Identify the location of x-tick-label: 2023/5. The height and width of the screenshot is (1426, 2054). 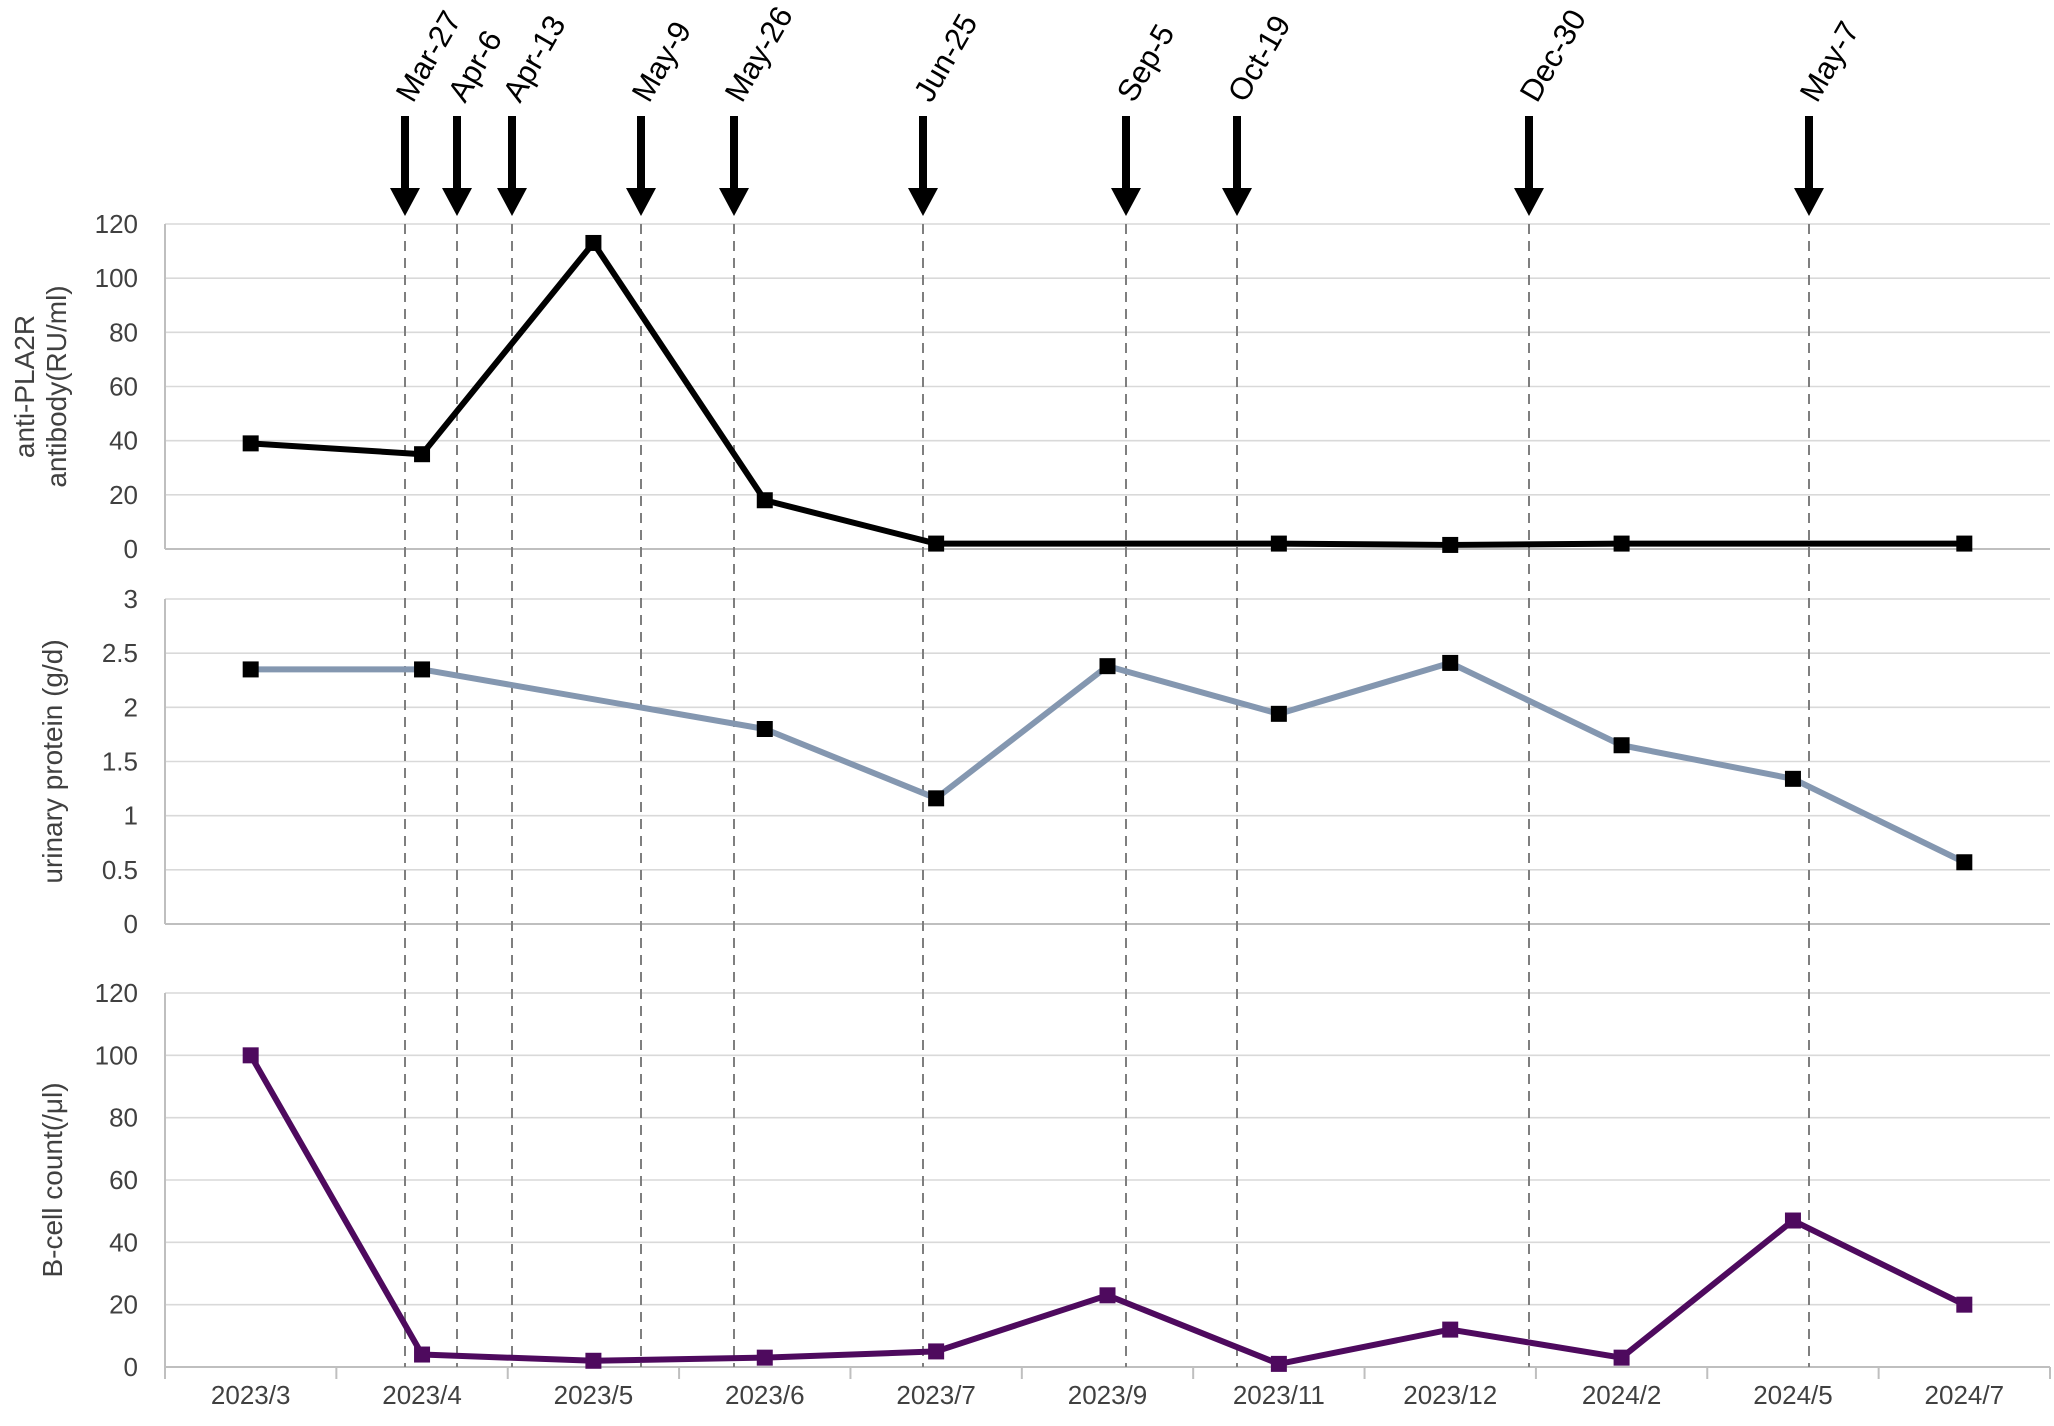
(594, 1395).